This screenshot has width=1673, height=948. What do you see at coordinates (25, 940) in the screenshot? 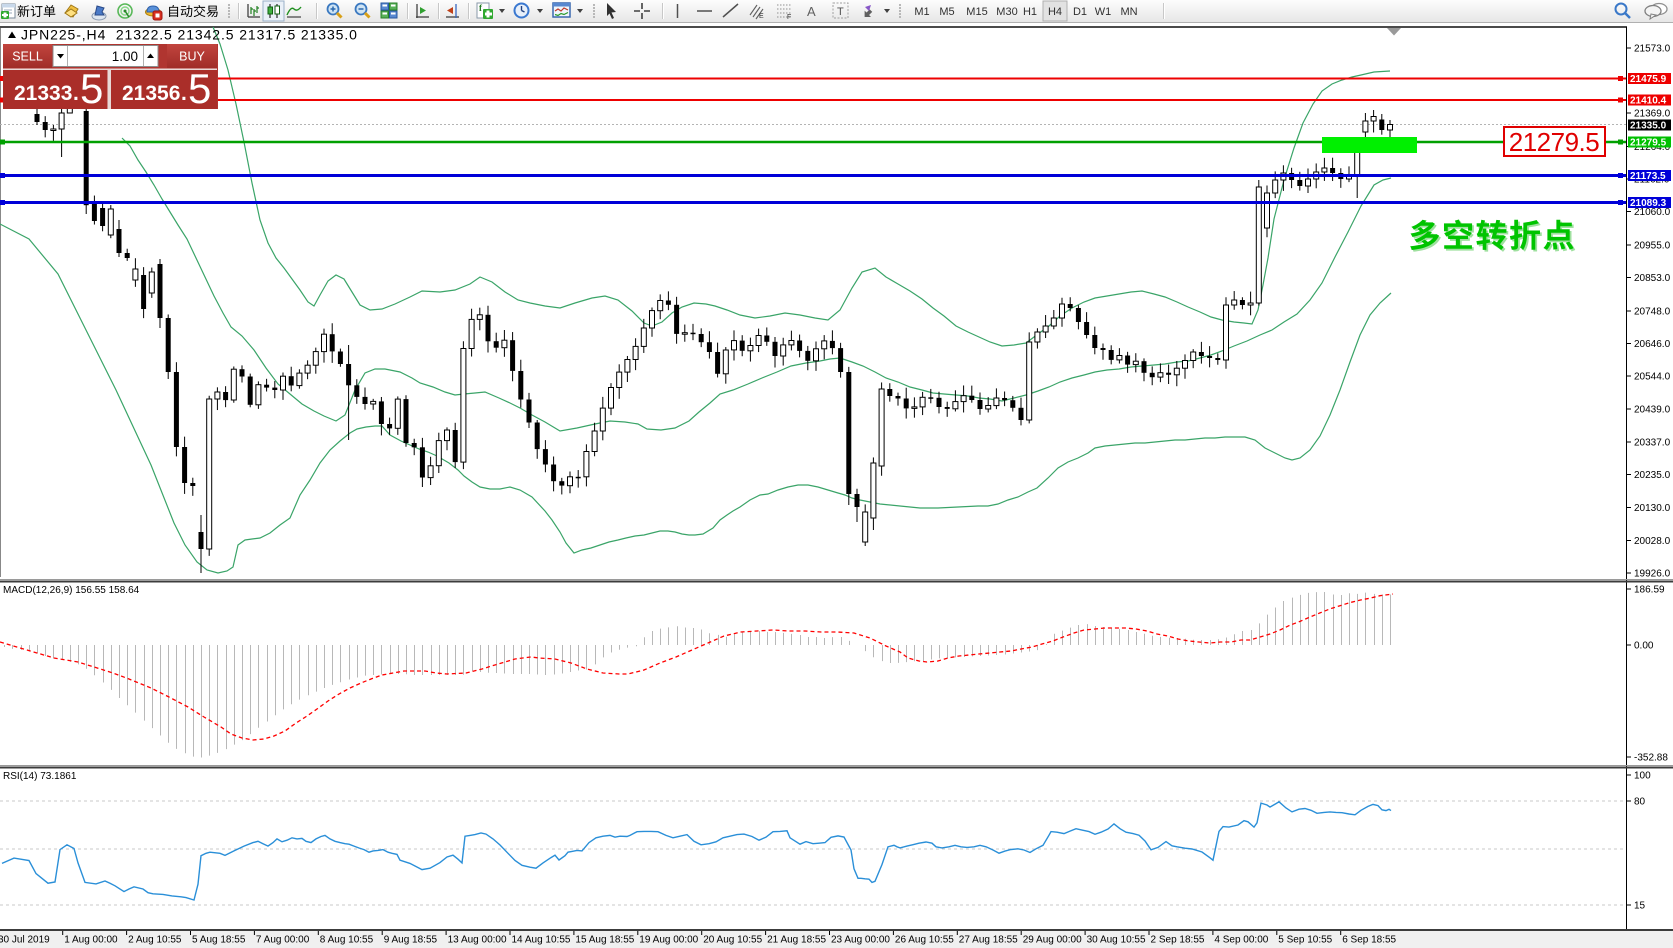
I see `svg-text: 30 Jul 2019` at bounding box center [25, 940].